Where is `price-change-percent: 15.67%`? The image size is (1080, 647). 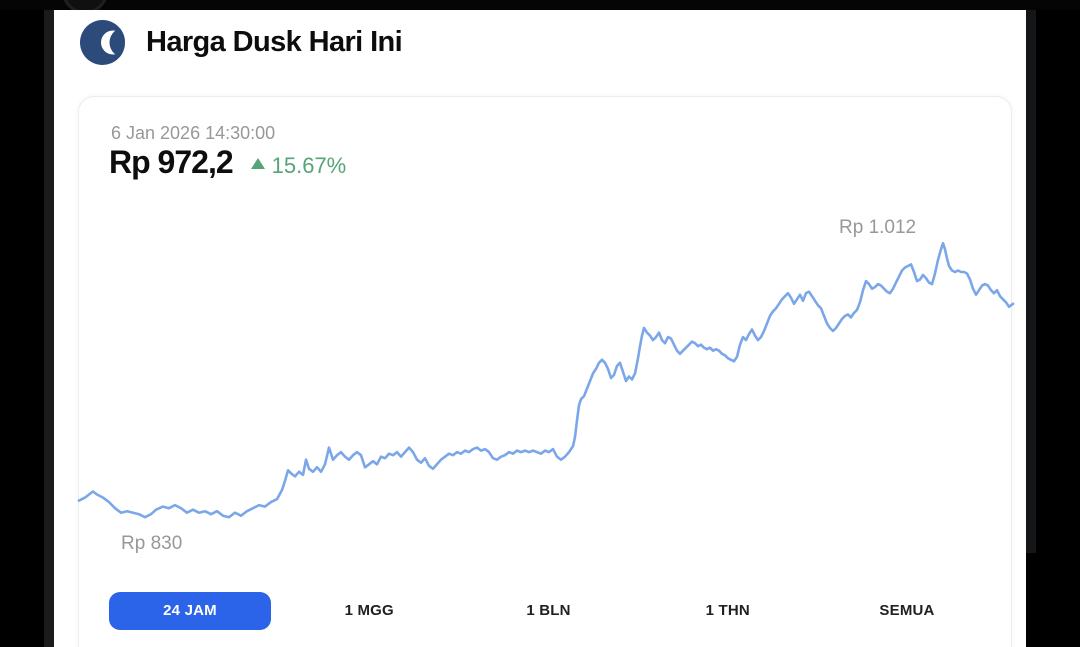 price-change-percent: 15.67% is located at coordinates (309, 165).